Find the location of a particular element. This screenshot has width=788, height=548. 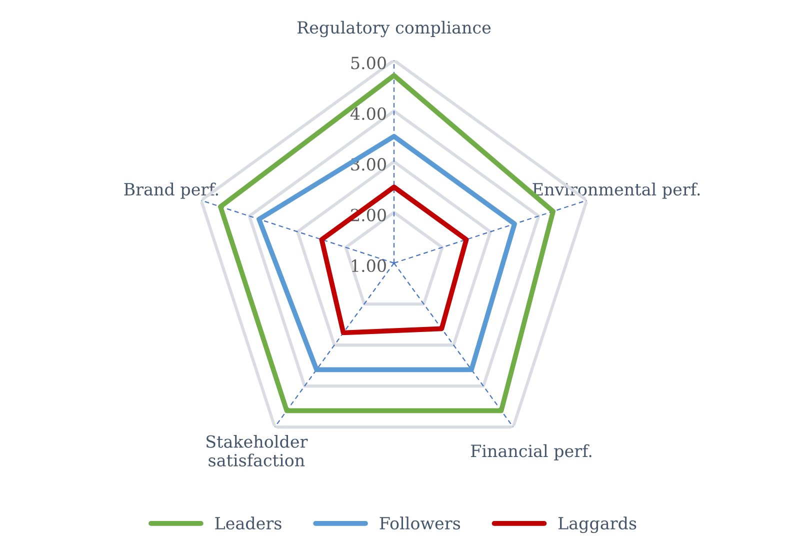

spoke-label: Regulatory compliance is located at coordinates (394, 29).